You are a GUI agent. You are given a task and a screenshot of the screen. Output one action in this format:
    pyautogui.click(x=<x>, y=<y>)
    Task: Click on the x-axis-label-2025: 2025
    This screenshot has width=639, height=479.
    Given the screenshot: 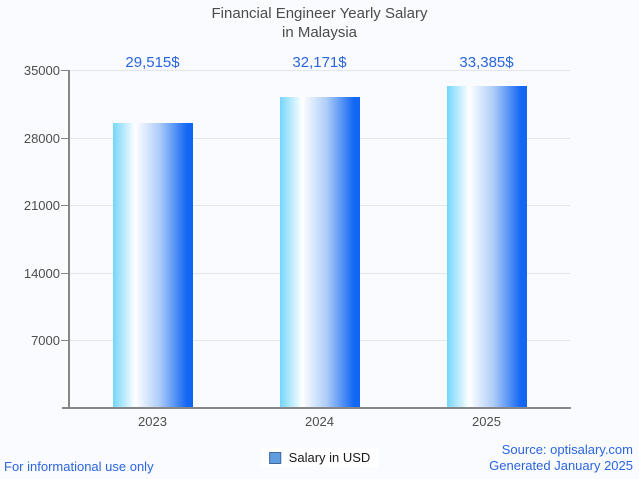 What is the action you would take?
    pyautogui.click(x=486, y=421)
    